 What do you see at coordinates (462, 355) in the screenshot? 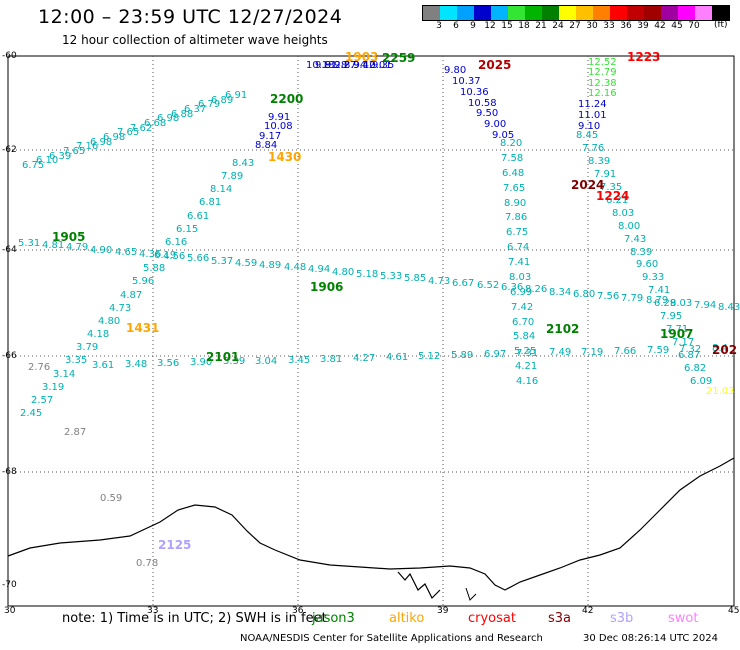
I see `wave-height-value: 5.89` at bounding box center [462, 355].